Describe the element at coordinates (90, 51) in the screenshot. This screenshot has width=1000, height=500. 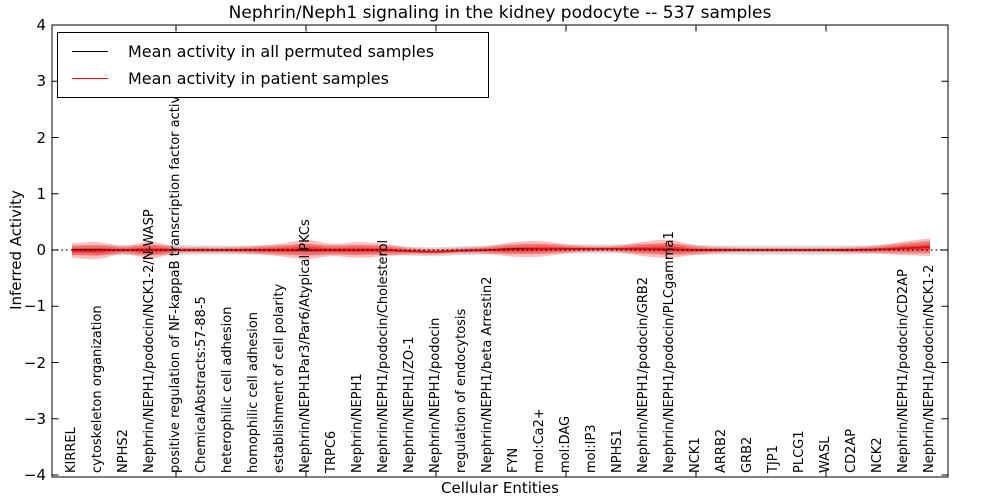
I see `permuted-line-swatch` at that location.